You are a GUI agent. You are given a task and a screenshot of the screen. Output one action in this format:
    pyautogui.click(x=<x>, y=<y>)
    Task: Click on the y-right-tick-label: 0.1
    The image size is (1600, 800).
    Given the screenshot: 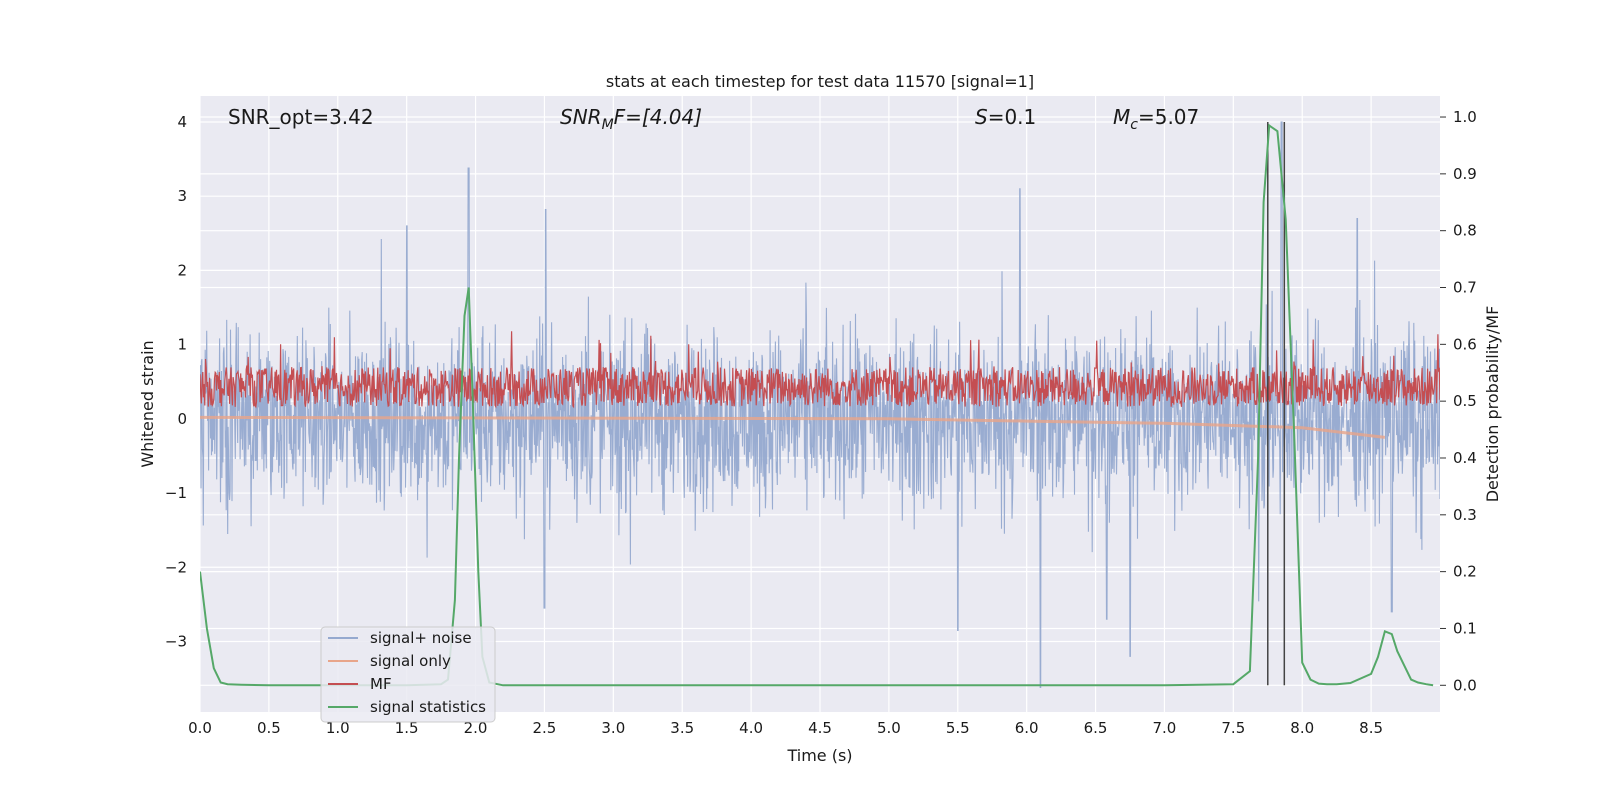 What is the action you would take?
    pyautogui.click(x=1465, y=628)
    